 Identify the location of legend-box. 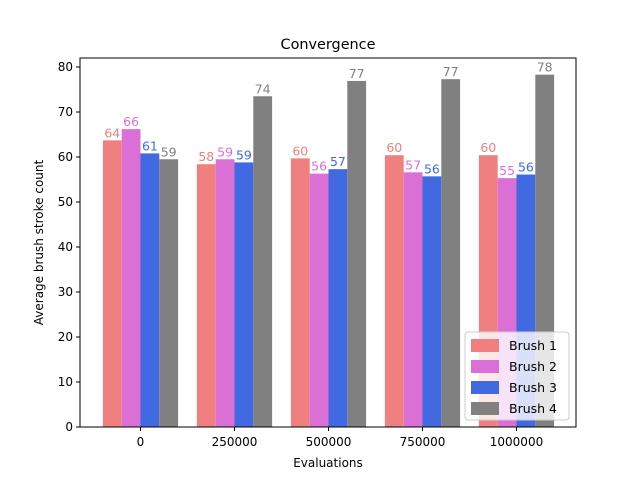
(517, 376).